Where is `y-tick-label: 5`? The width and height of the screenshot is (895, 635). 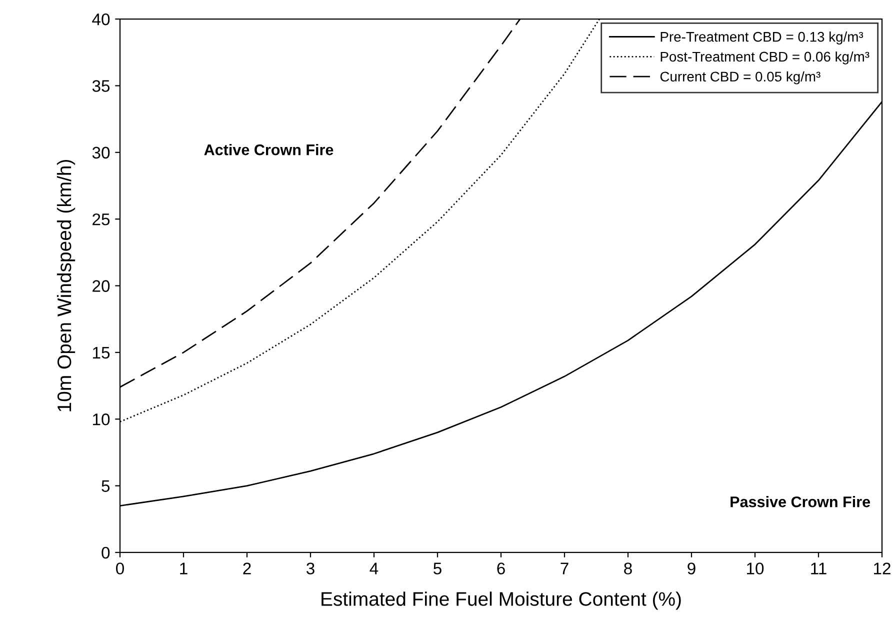 y-tick-label: 5 is located at coordinates (106, 486).